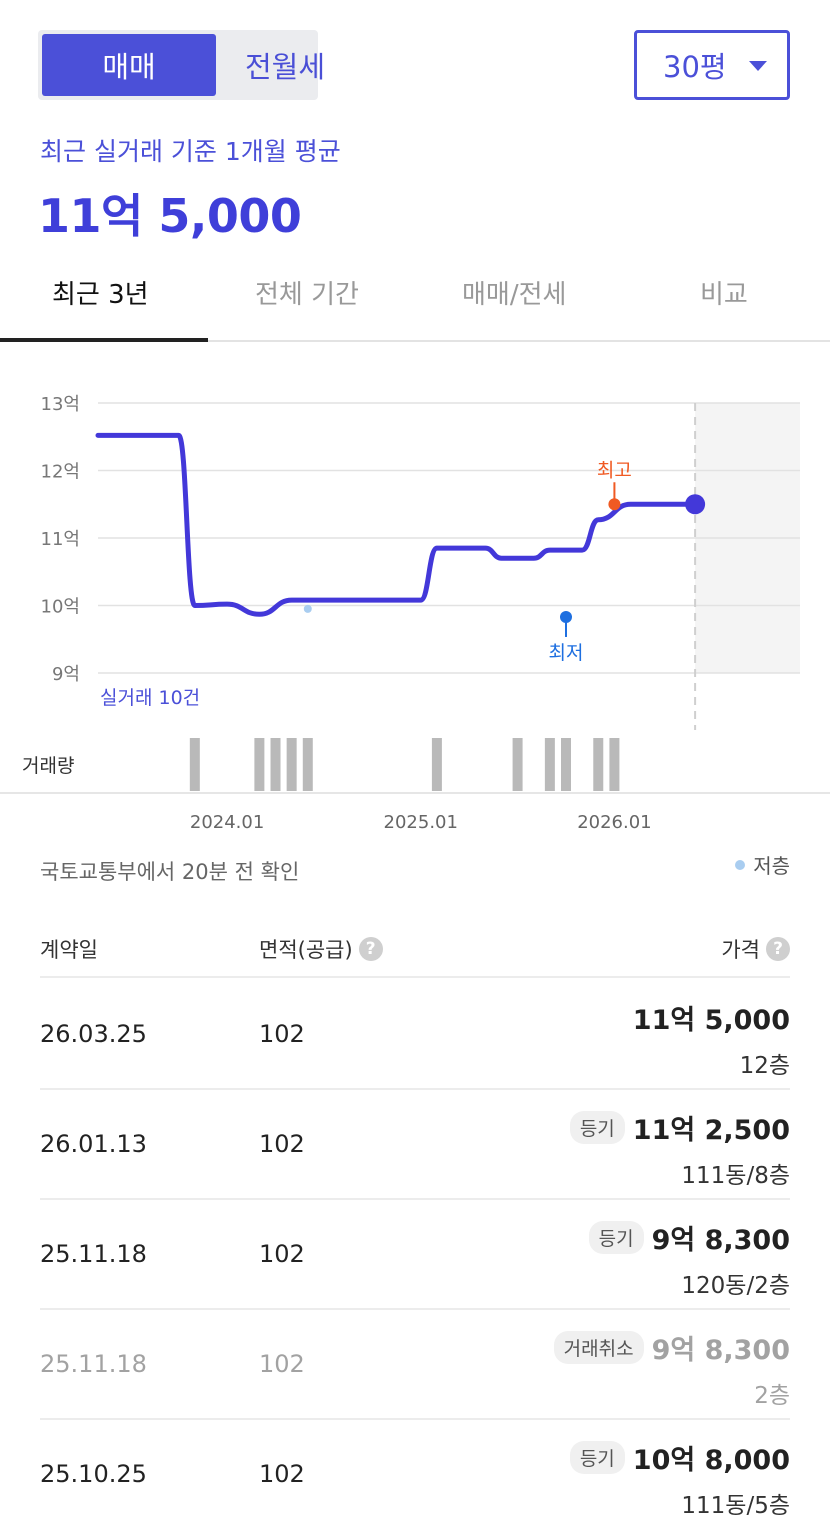 The height and width of the screenshot is (1530, 830). I want to click on y-tick-label: 10억, so click(60, 607).